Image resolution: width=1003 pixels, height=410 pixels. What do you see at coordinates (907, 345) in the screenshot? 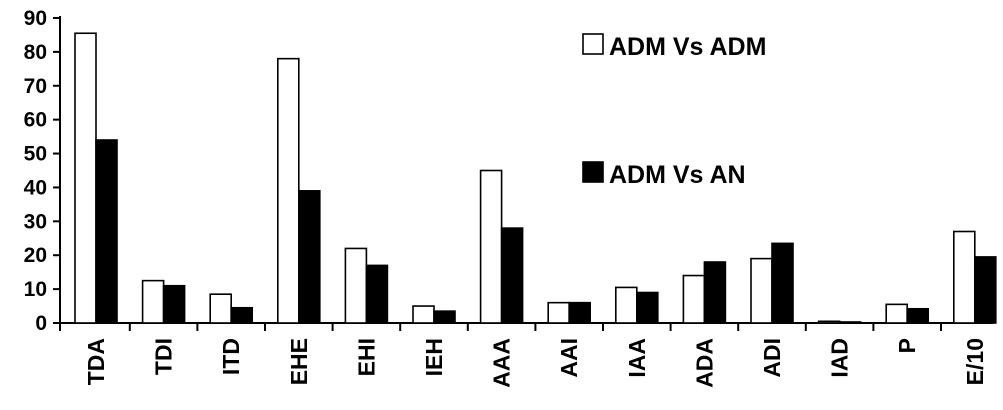
I see `x-tick-label: P` at bounding box center [907, 345].